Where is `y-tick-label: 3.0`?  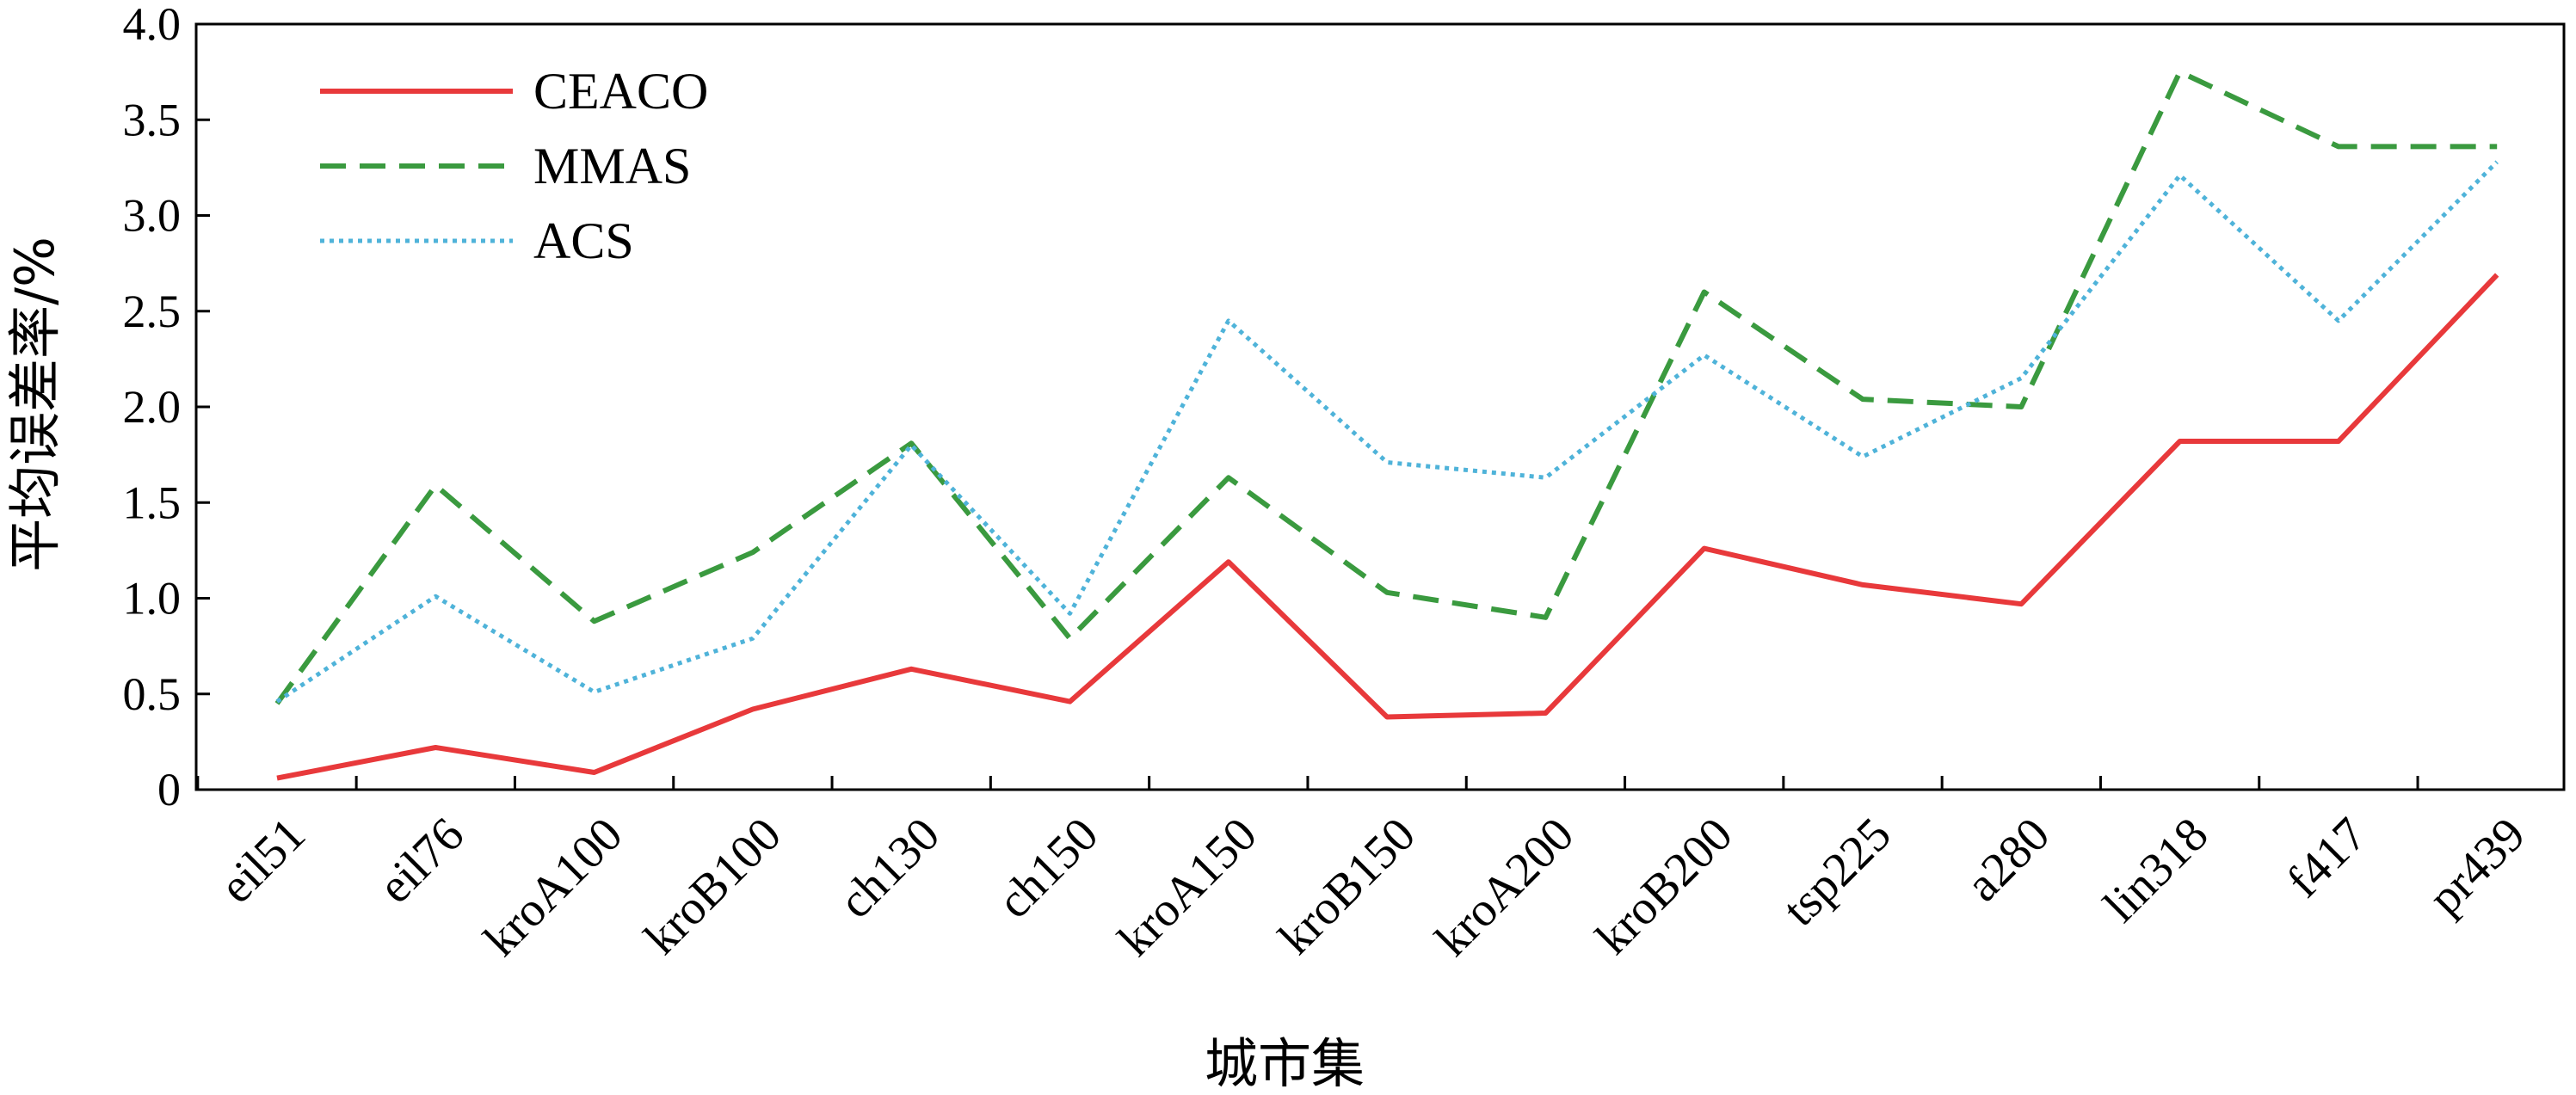 y-tick-label: 3.0 is located at coordinates (152, 216).